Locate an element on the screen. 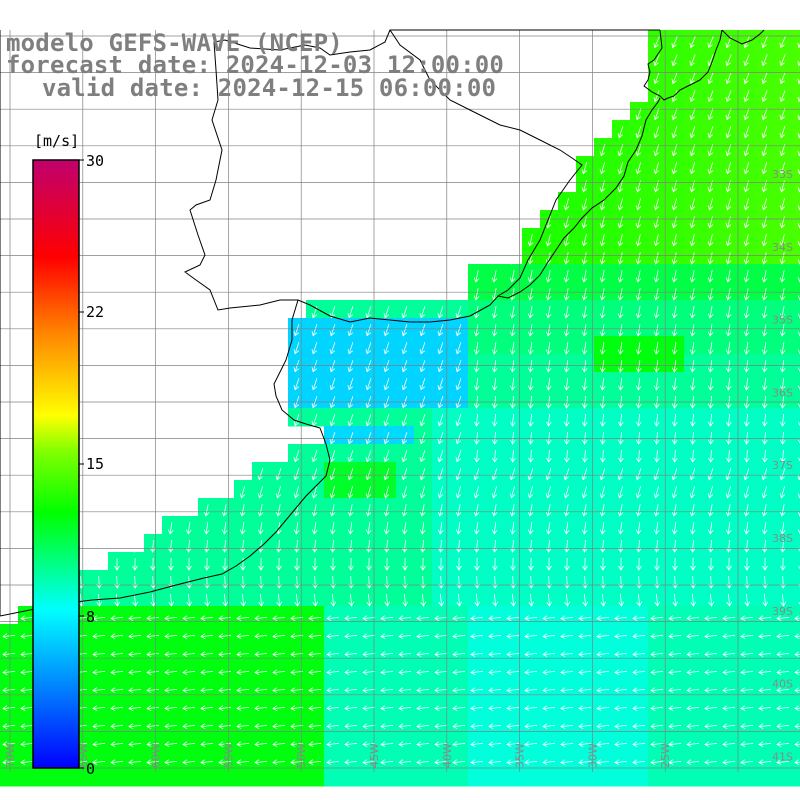 The image size is (800, 800). lon-label: 35W is located at coordinates (520, 755).